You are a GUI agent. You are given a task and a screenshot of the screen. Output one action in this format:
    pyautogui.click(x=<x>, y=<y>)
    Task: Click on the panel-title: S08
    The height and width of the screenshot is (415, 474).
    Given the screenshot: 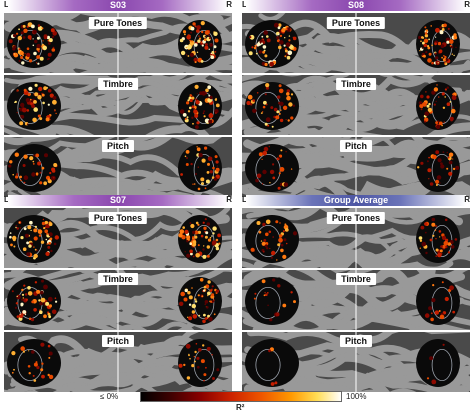 What is the action you would take?
    pyautogui.click(x=356, y=5)
    